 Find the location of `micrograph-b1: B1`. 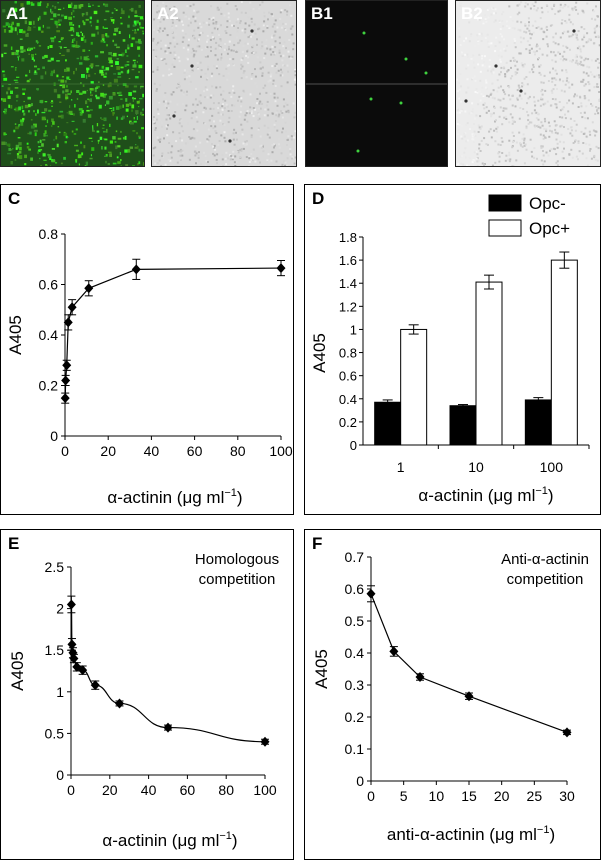

micrograph-b1: B1 is located at coordinates (376, 83).